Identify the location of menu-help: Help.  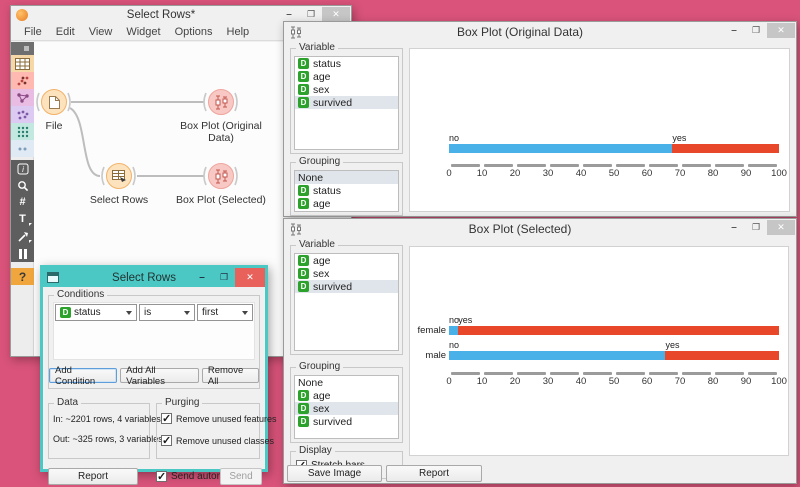
(238, 32).